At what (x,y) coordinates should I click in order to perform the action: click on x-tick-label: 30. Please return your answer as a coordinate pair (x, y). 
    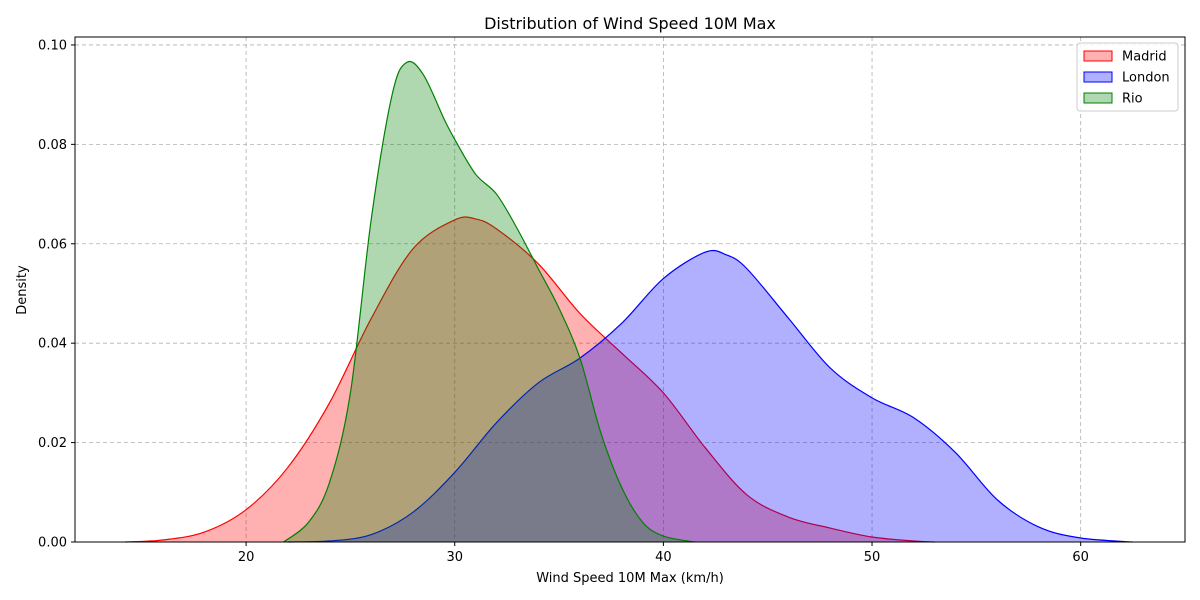
    Looking at the image, I should click on (454, 557).